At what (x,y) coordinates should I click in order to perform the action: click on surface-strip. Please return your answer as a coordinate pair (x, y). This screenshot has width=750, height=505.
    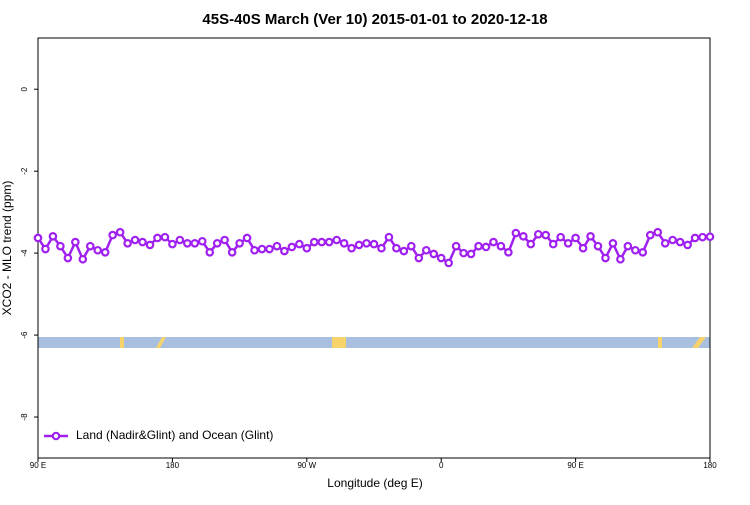
    Looking at the image, I should click on (374, 342).